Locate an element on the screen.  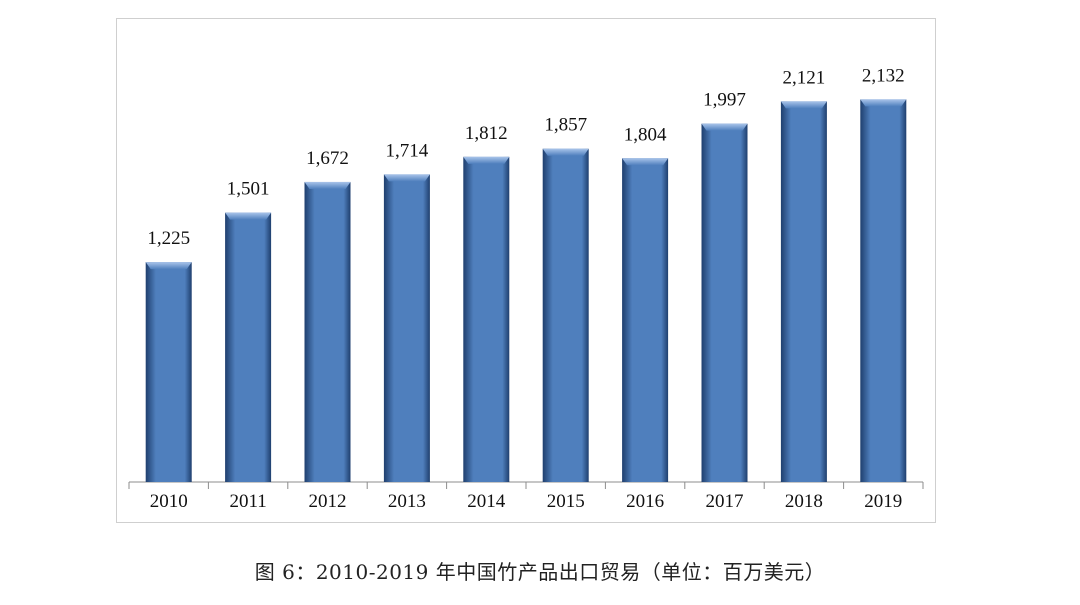
x-tick-label: 2015 is located at coordinates (566, 501).